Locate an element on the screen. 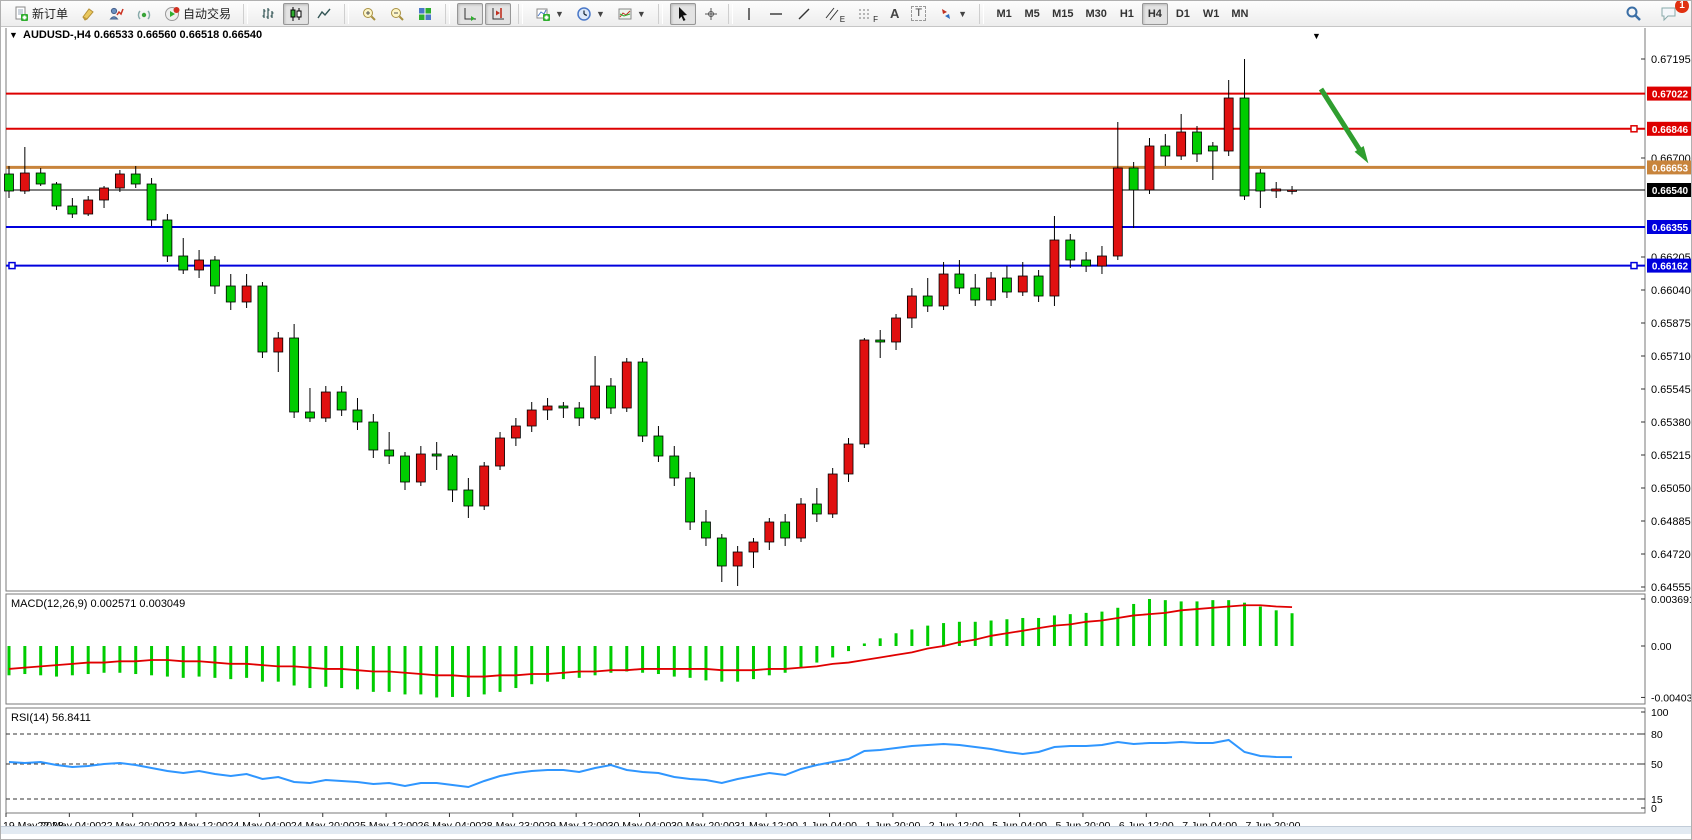 The height and width of the screenshot is (840, 1692). macd-pane is located at coordinates (825, 649).